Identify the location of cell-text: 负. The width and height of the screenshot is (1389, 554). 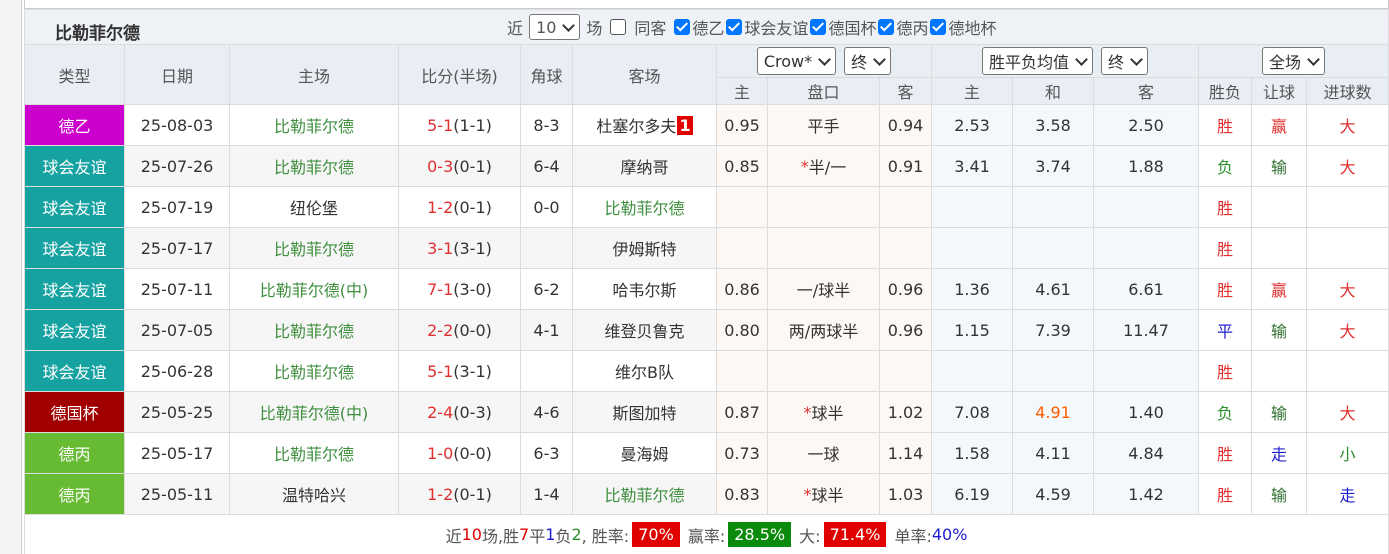
(1224, 167).